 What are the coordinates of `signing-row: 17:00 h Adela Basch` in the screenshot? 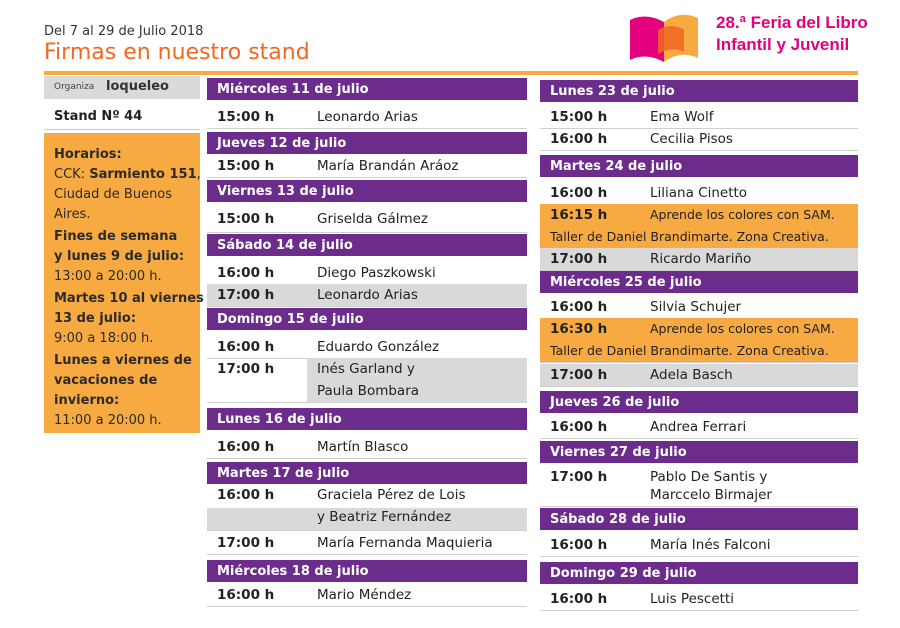 It's located at (699, 375).